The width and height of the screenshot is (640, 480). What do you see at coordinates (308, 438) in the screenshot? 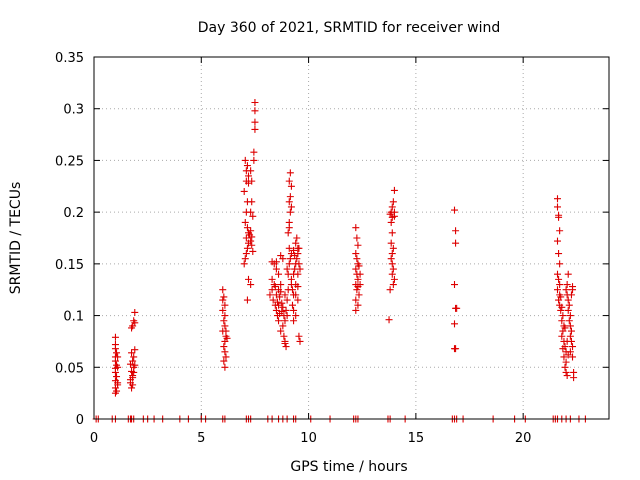
I see `x-tick-label: 10` at bounding box center [308, 438].